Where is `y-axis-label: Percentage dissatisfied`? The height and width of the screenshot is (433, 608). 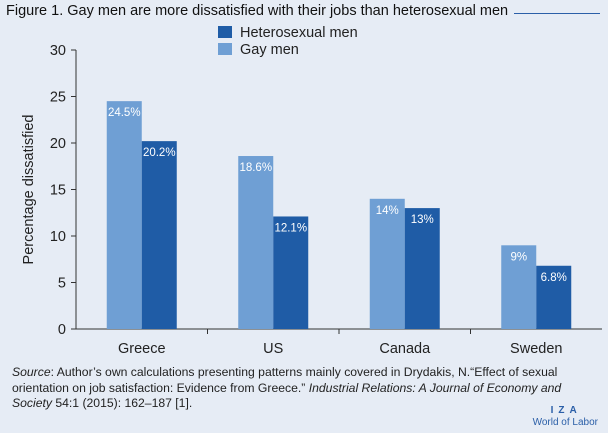 y-axis-label: Percentage dissatisfied is located at coordinates (29, 190).